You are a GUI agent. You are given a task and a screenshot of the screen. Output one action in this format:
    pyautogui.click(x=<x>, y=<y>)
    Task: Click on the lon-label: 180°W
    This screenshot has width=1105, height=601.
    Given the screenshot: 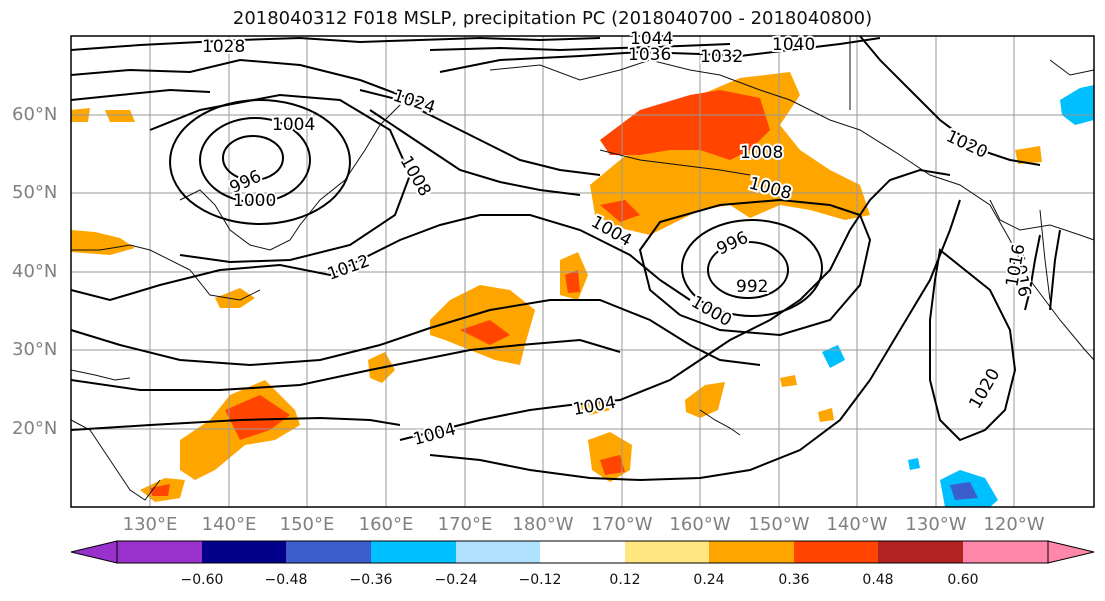 What is the action you would take?
    pyautogui.click(x=543, y=524)
    